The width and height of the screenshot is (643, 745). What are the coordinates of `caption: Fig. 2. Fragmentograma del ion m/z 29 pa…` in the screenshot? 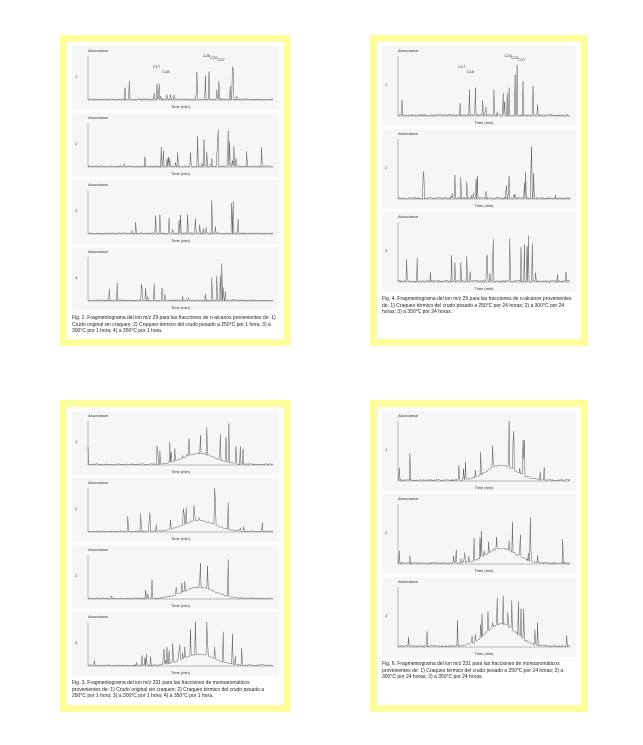 It's located at (174, 324).